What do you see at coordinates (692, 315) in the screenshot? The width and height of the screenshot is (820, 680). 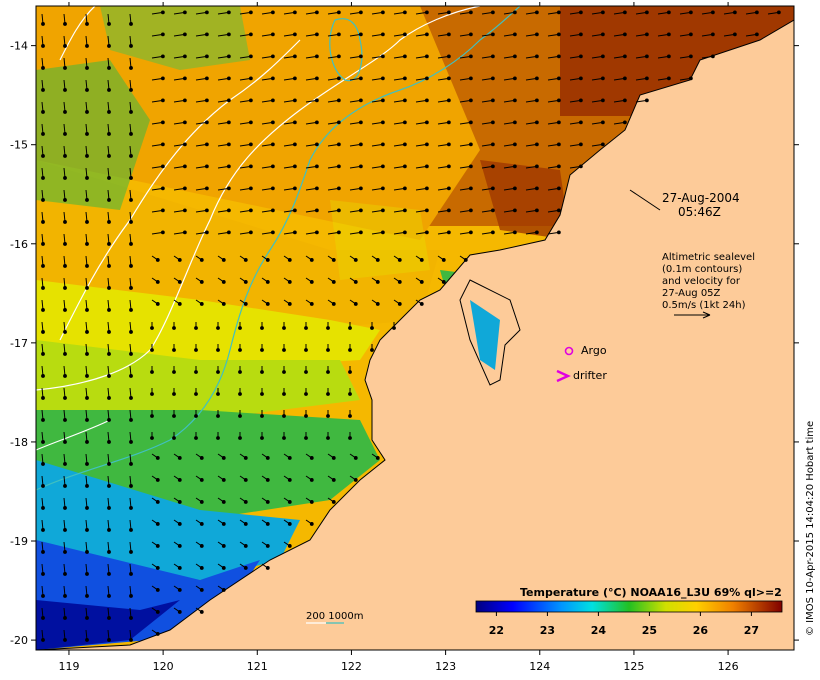 I see `scale-vector` at bounding box center [692, 315].